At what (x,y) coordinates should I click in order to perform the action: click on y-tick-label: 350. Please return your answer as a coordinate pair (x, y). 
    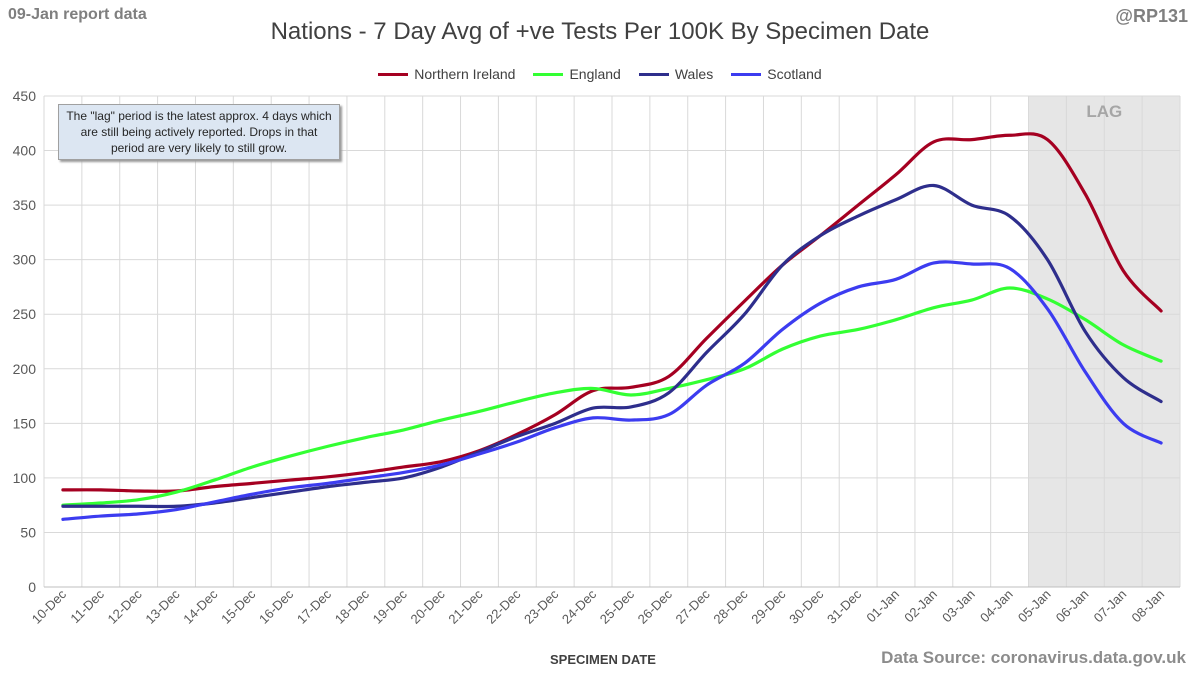
    Looking at the image, I should click on (25, 205).